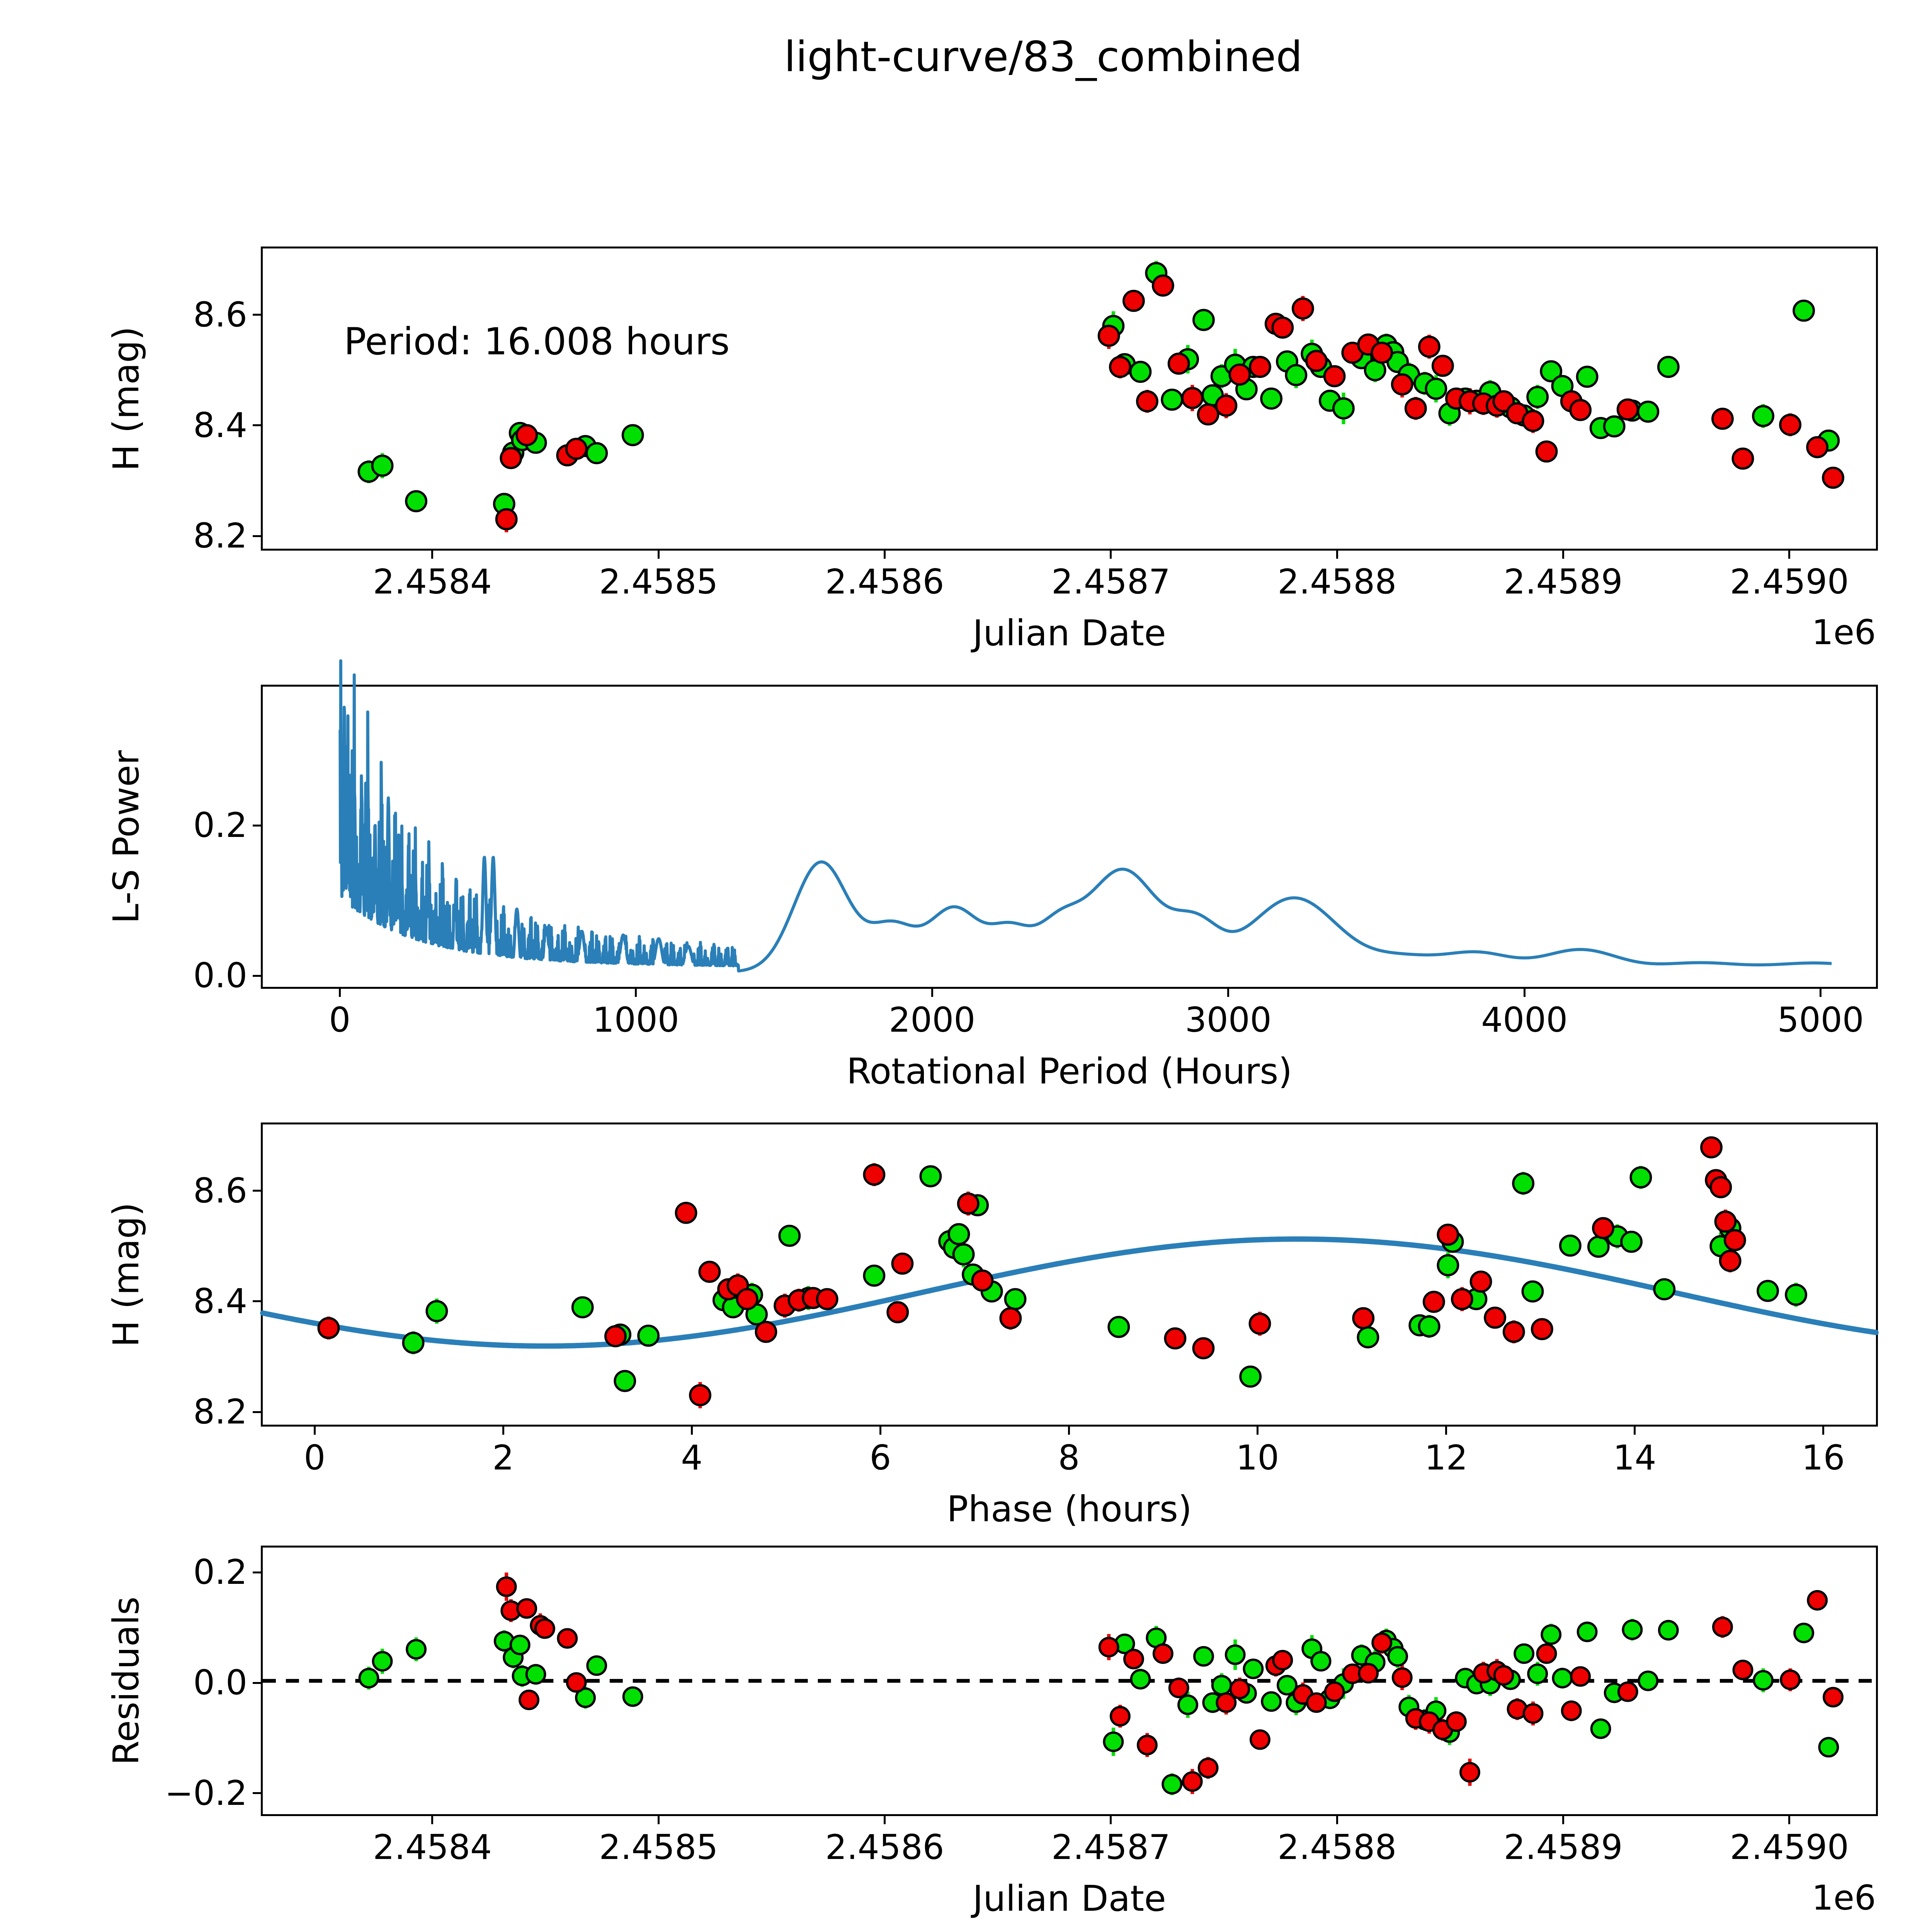  I want to click on lightcurve-xaxis-offset: 1e6, so click(1843, 632).